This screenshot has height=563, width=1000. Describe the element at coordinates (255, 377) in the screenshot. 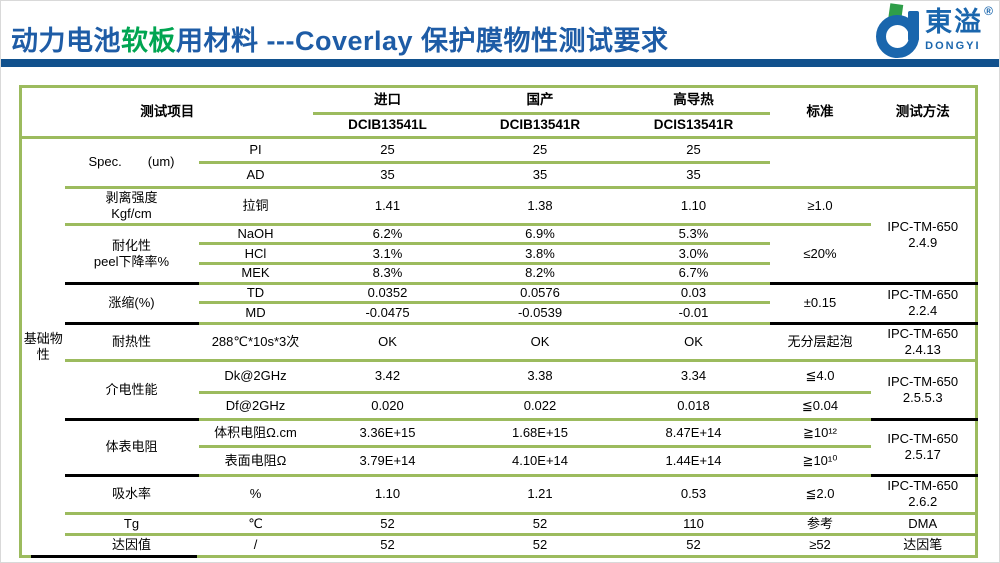

I see `cell-sub-item: Dk@2GHz` at that location.